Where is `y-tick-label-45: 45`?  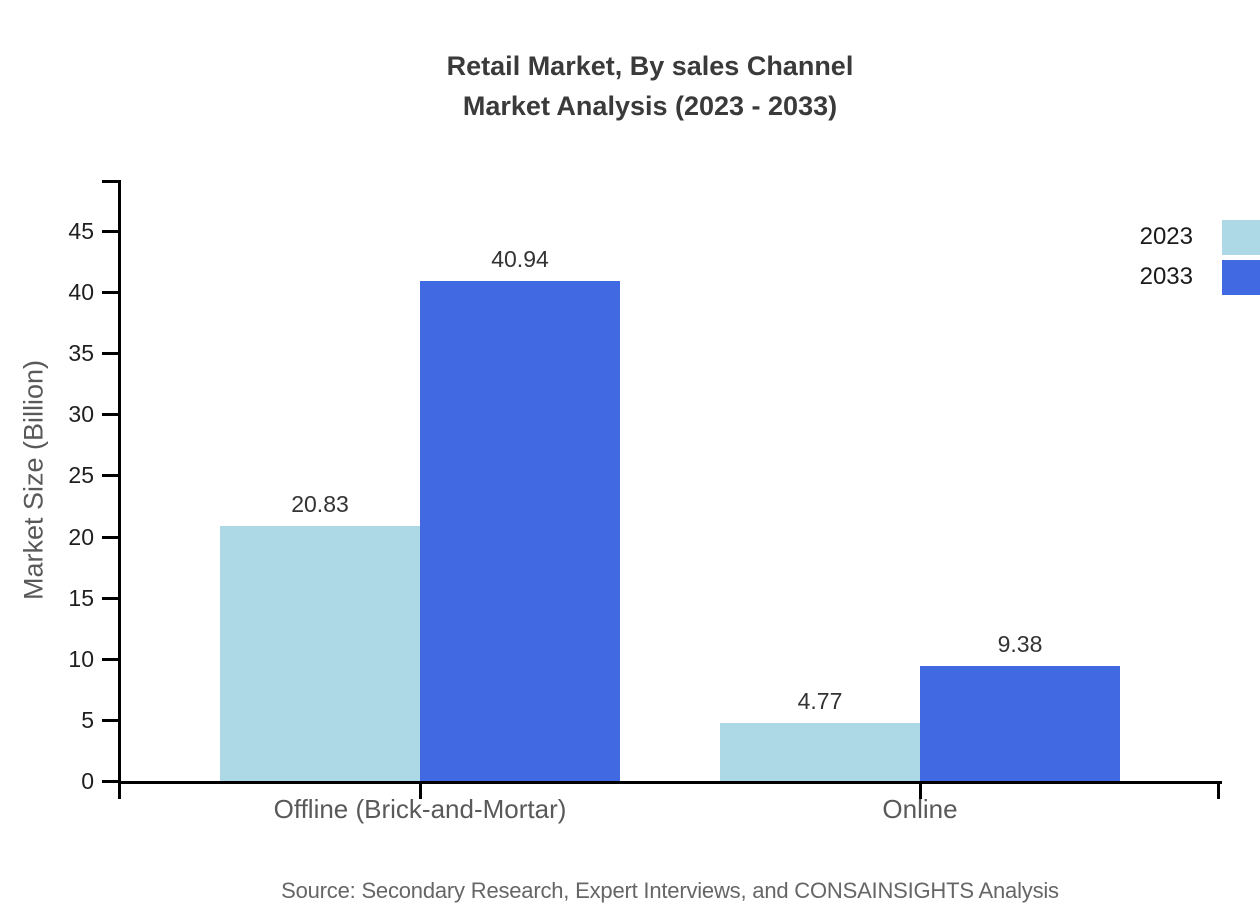 y-tick-label-45: 45 is located at coordinates (81, 231).